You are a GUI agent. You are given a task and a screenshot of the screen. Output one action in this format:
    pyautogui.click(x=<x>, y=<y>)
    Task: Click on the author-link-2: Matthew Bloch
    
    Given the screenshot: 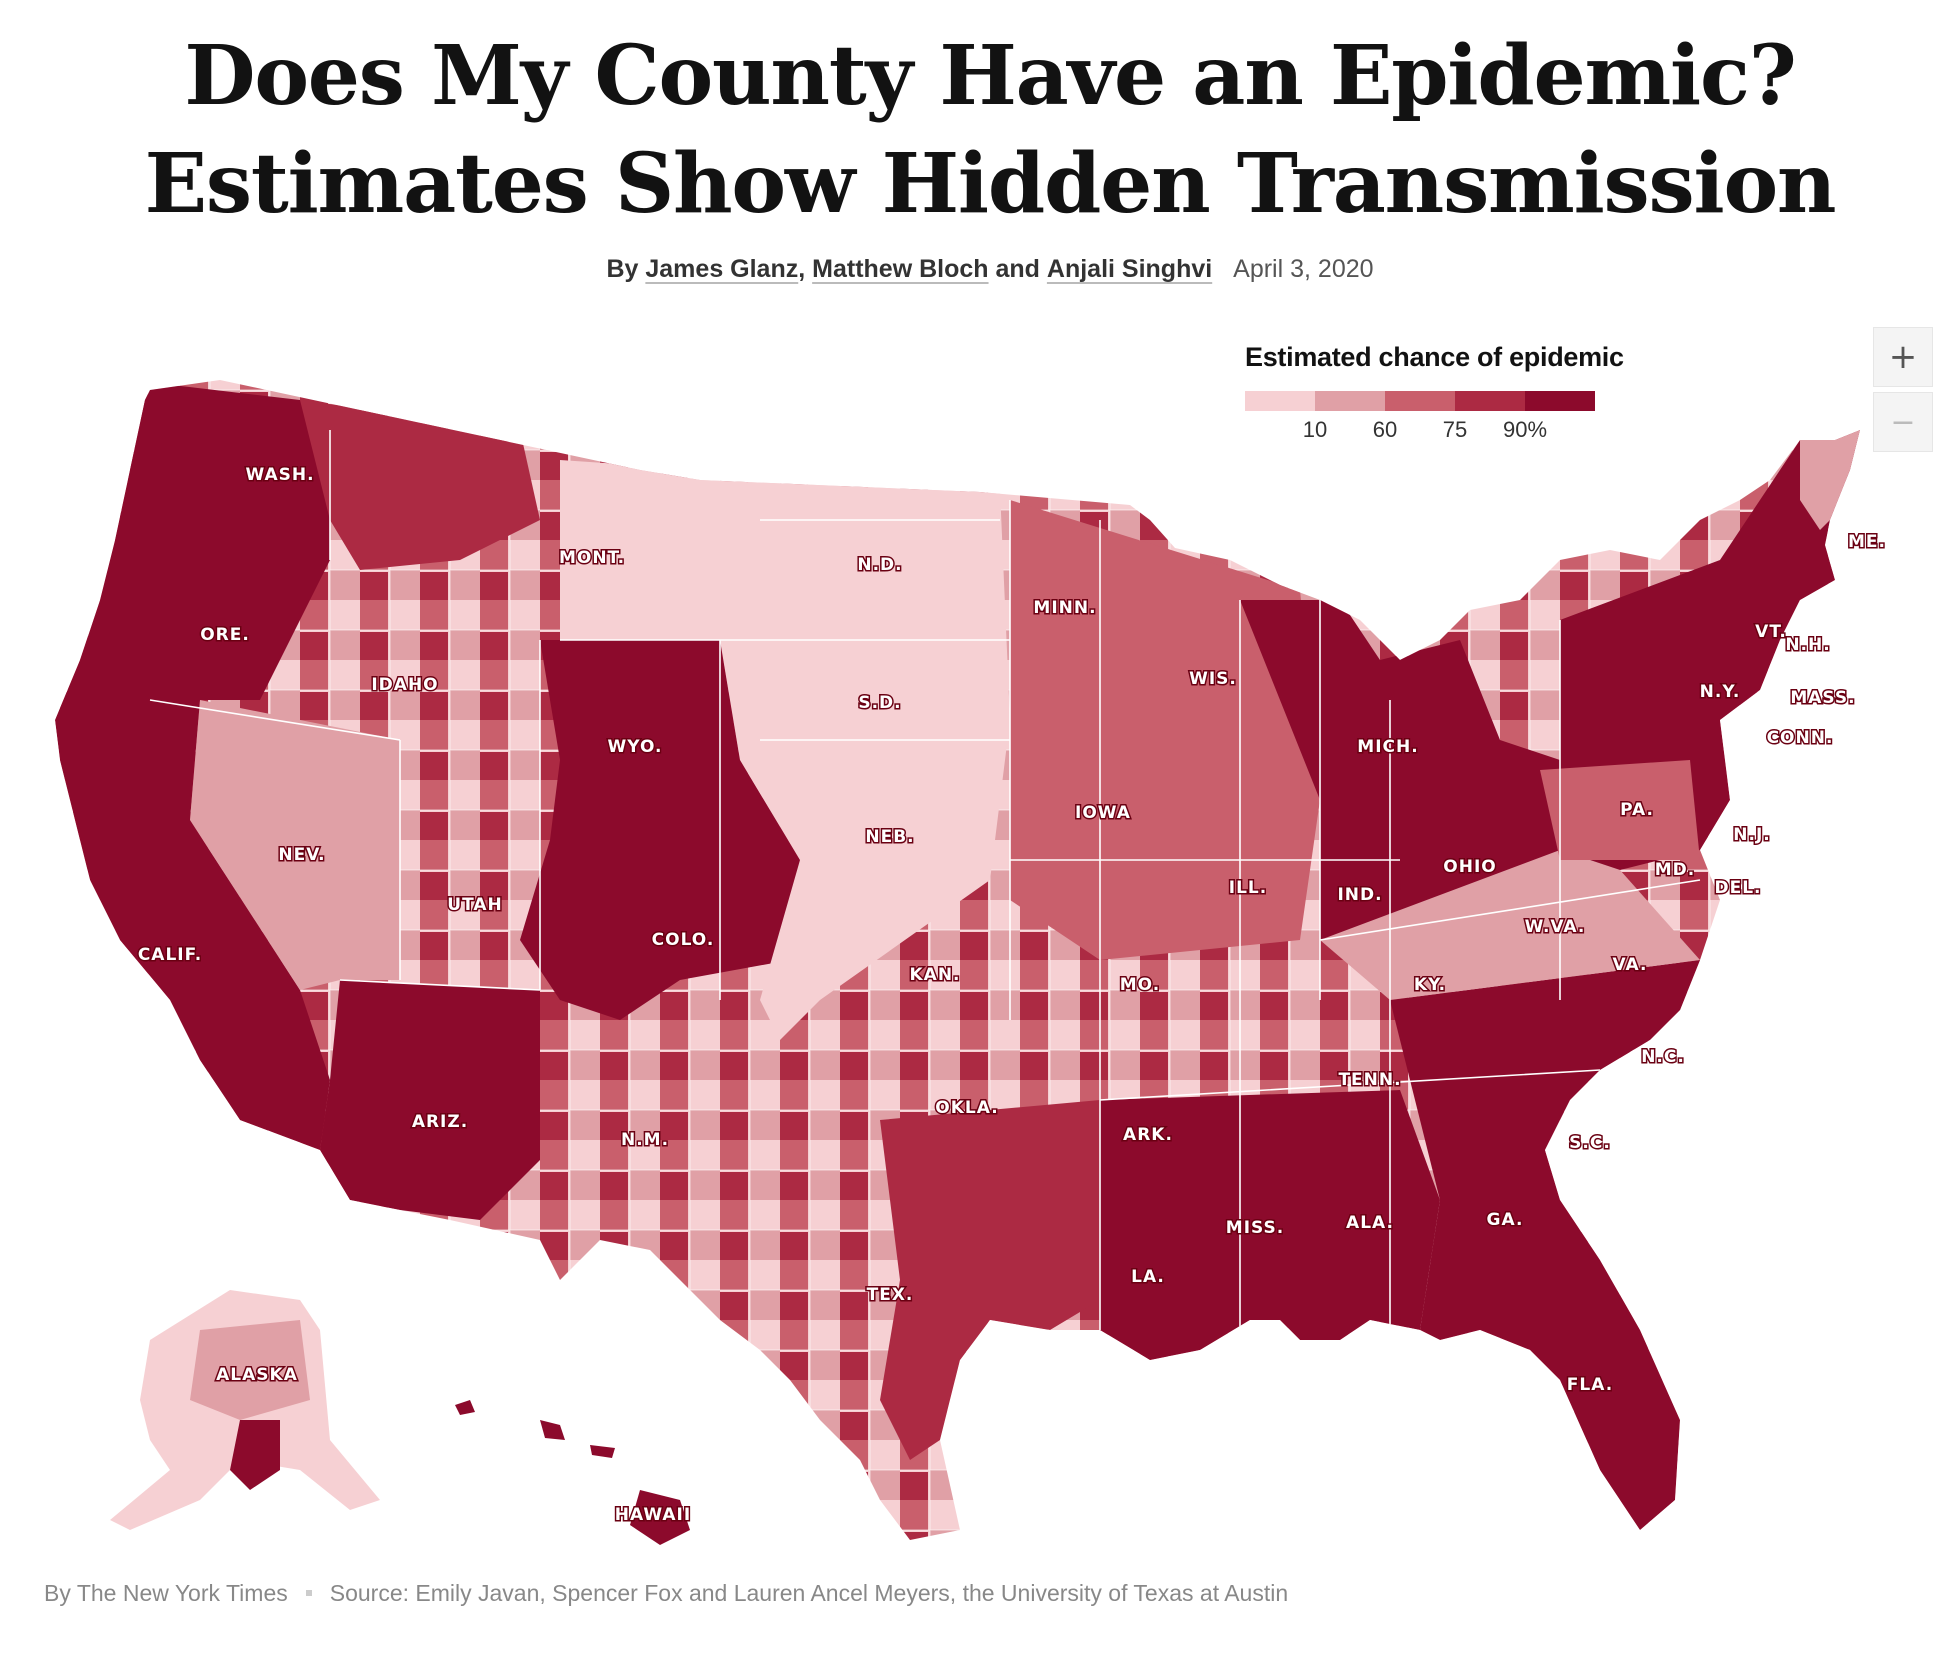 What is the action you would take?
    pyautogui.click(x=900, y=269)
    